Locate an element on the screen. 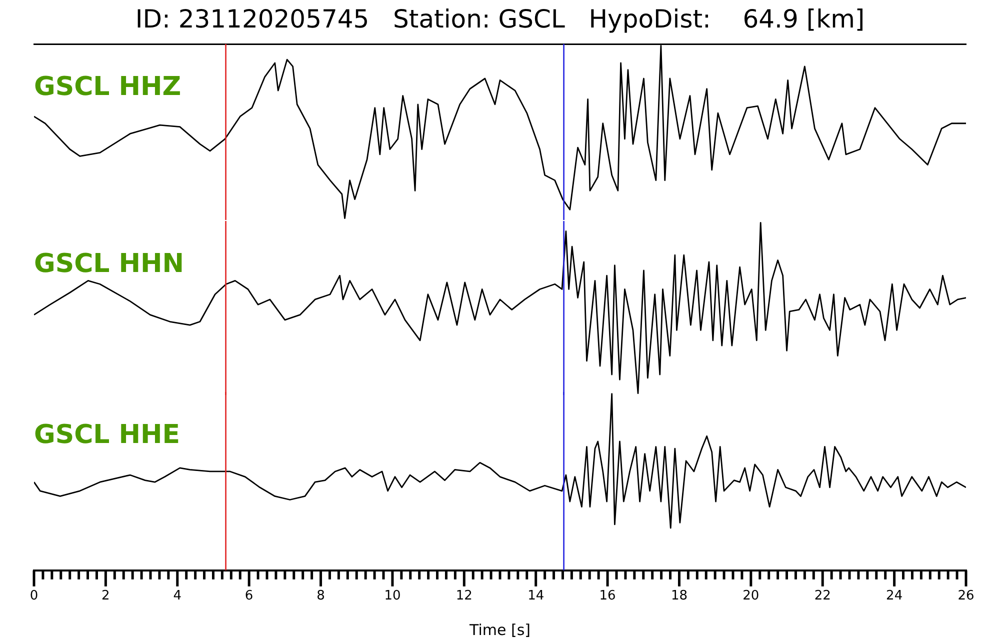 The image size is (1000, 640). x-tick-label: 4 is located at coordinates (177, 596).